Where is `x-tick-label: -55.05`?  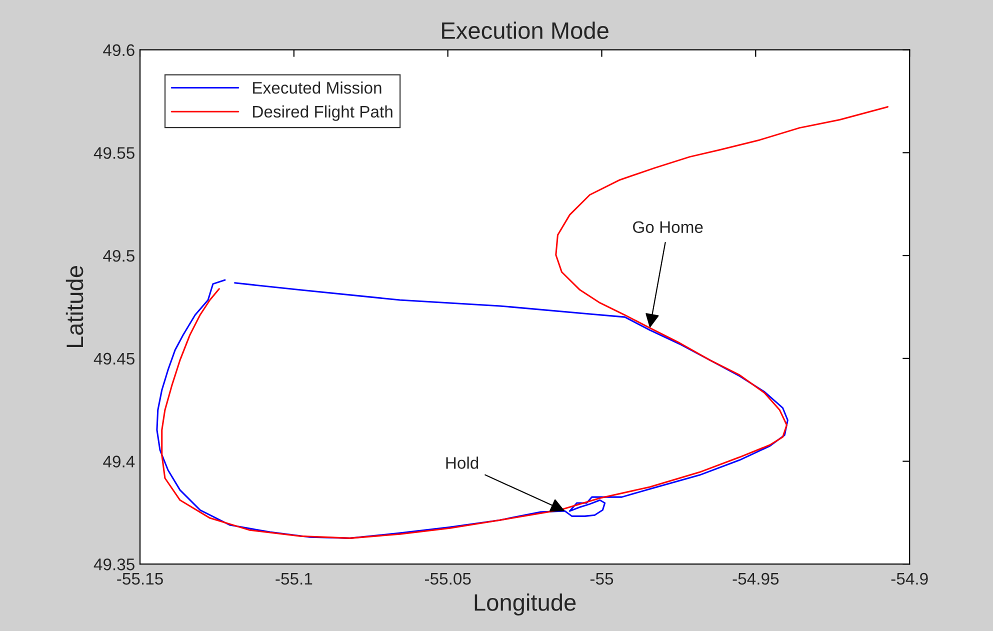
x-tick-label: -55.05 is located at coordinates (447, 578).